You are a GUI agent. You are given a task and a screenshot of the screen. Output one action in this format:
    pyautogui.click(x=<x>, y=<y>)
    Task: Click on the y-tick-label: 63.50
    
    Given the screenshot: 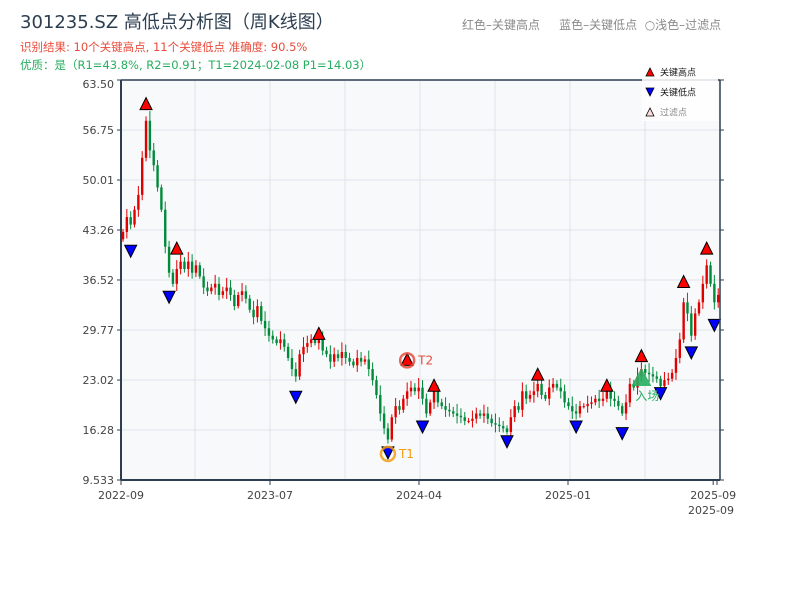 What is the action you would take?
    pyautogui.click(x=99, y=84)
    